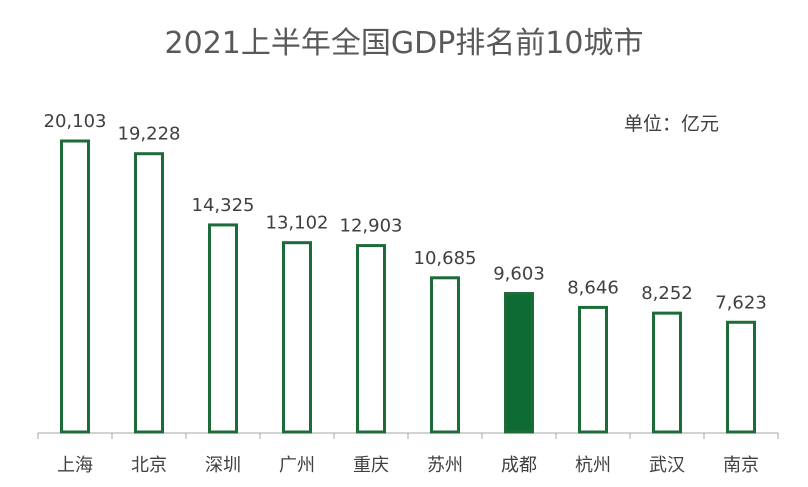 The height and width of the screenshot is (487, 808). Describe the element at coordinates (371, 226) in the screenshot. I see `data-label: 12,903` at that location.